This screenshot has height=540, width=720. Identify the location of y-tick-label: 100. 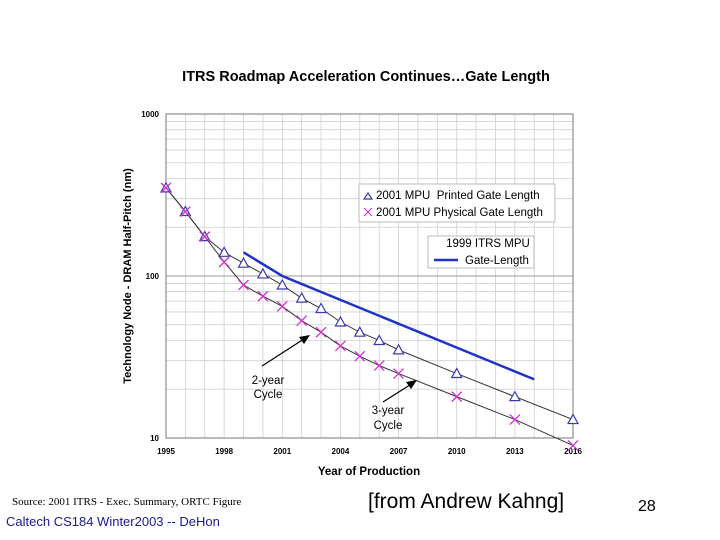
(153, 276).